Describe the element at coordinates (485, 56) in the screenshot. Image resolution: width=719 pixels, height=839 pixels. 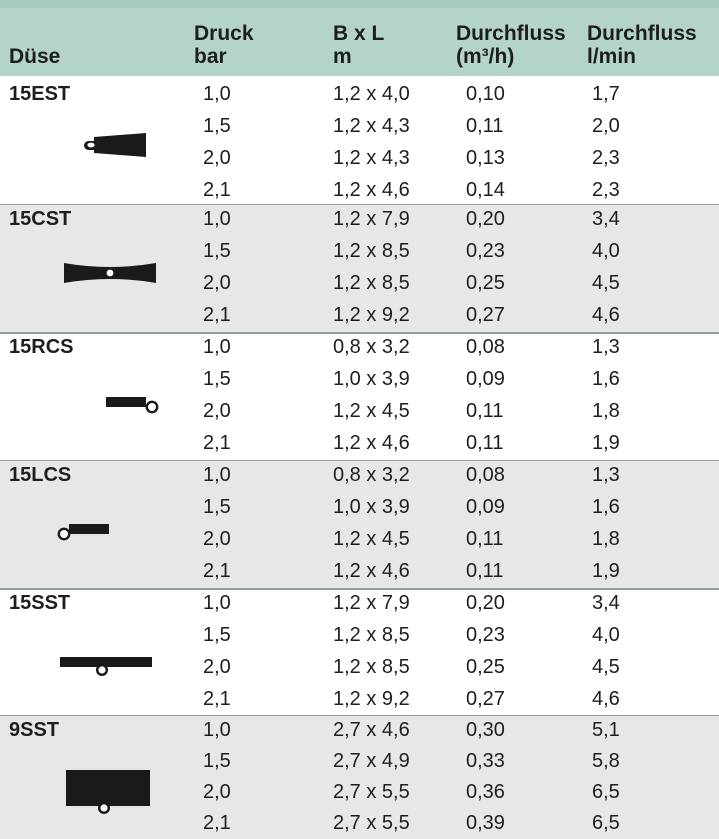
I see `header-flow-m3h-line2: (m³/h)` at that location.